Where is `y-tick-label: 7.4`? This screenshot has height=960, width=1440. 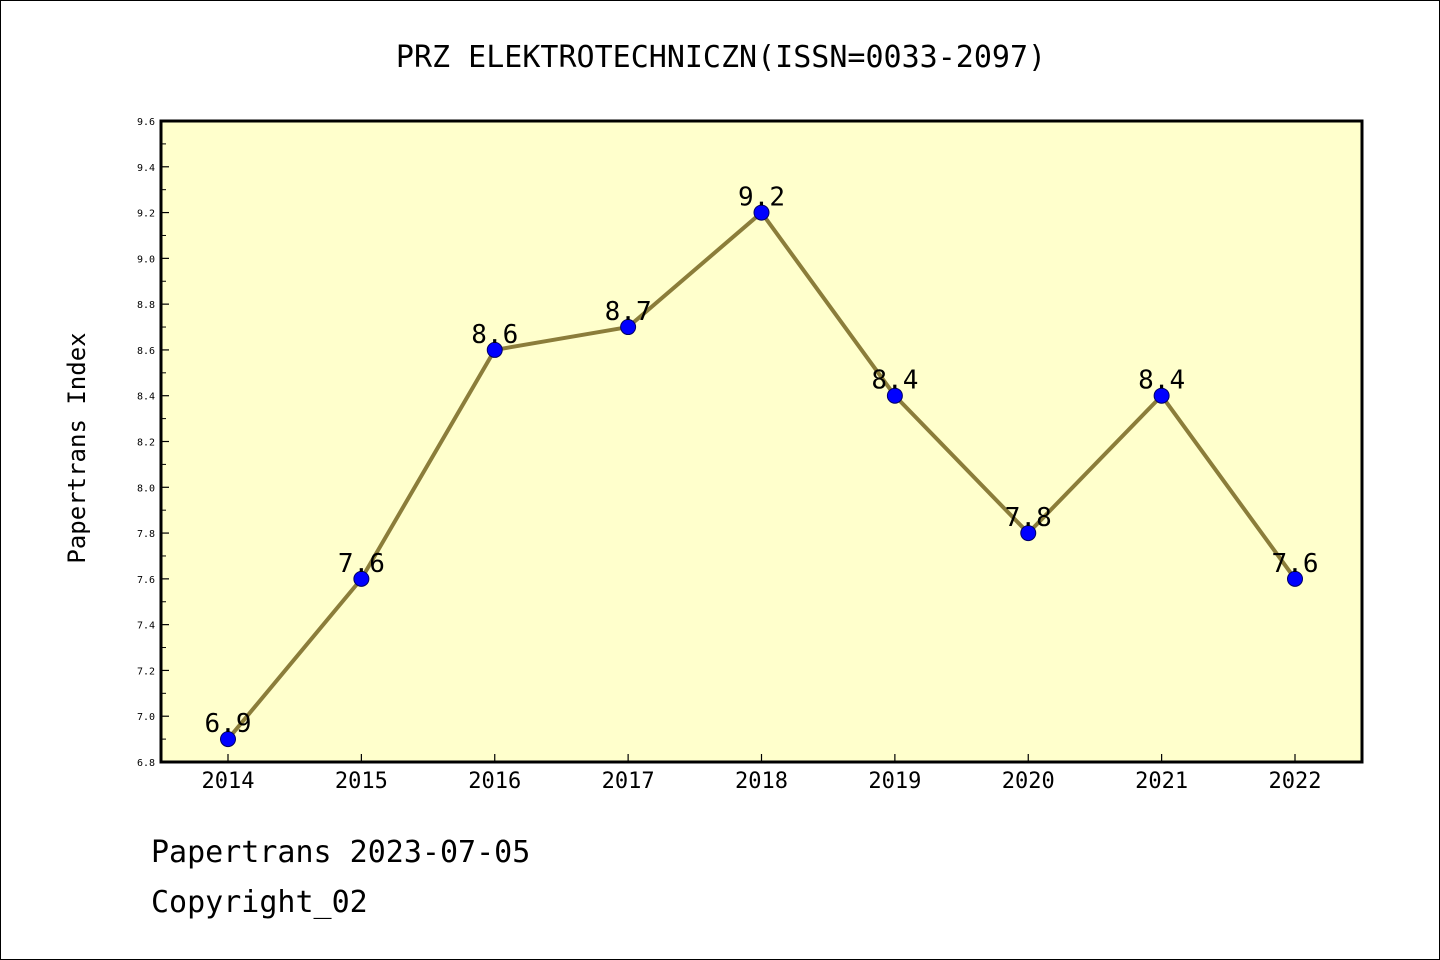
y-tick-label: 7.4 is located at coordinates (146, 626).